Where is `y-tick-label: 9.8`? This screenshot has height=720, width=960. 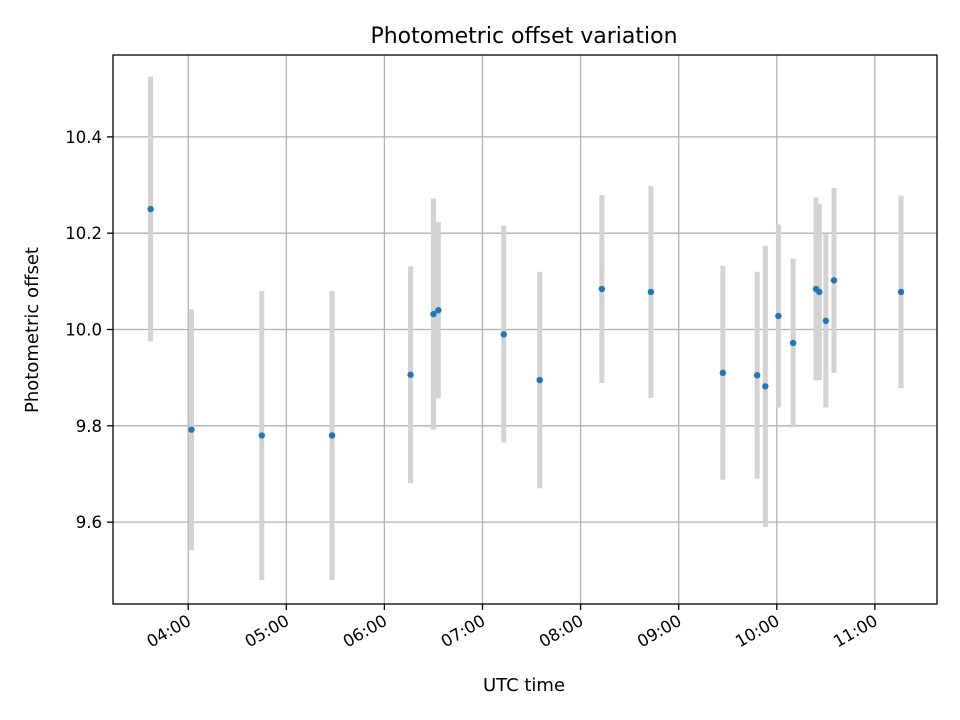 y-tick-label: 9.8 is located at coordinates (89, 426).